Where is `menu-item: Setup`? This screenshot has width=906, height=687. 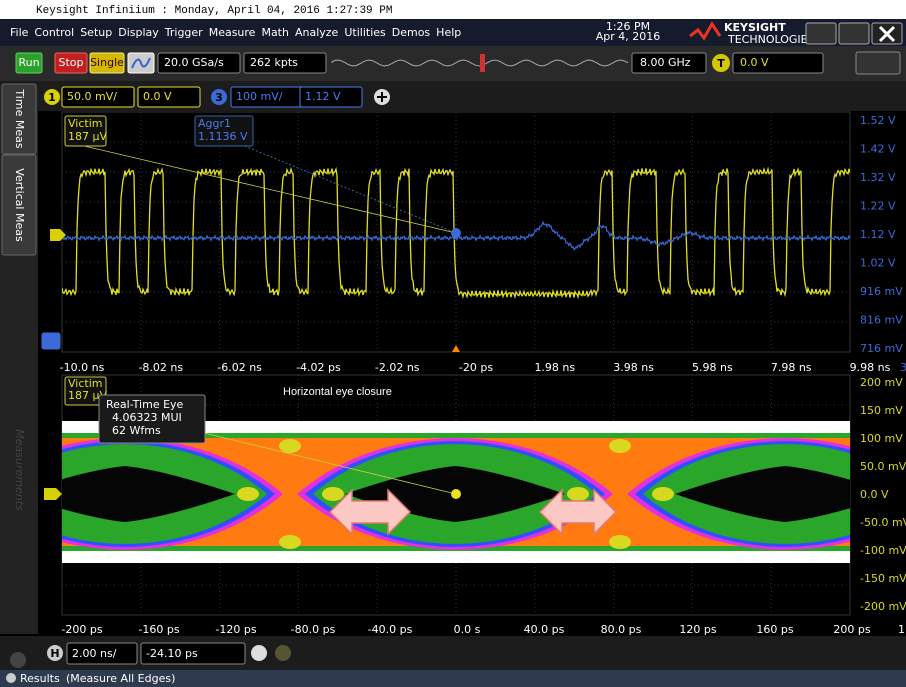 menu-item: Setup is located at coordinates (96, 32).